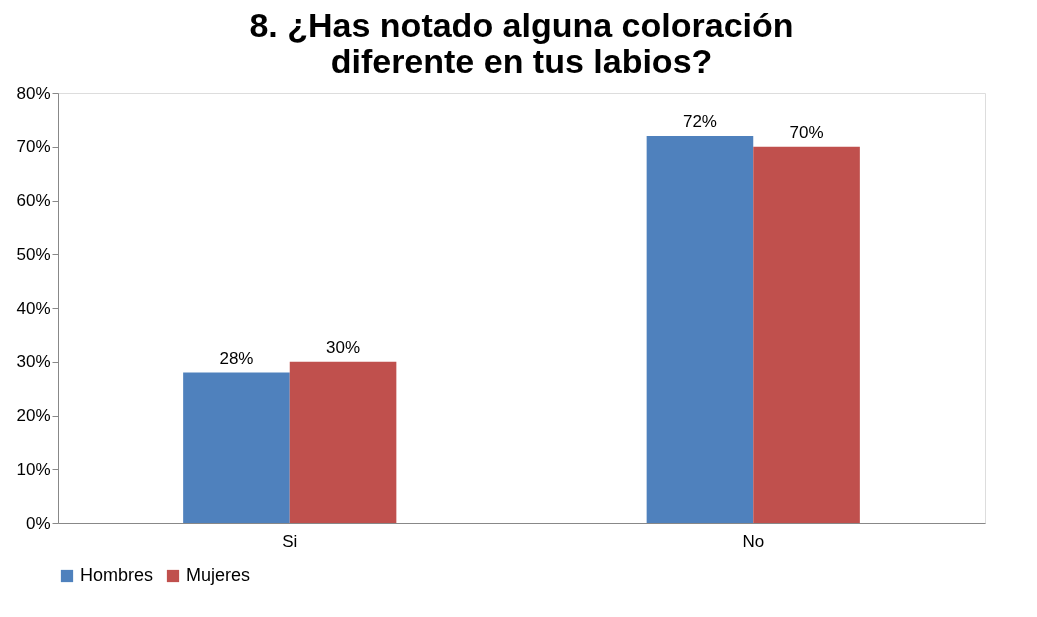 This screenshot has height=617, width=1037. What do you see at coordinates (343, 347) in the screenshot?
I see `data-label: 30%` at bounding box center [343, 347].